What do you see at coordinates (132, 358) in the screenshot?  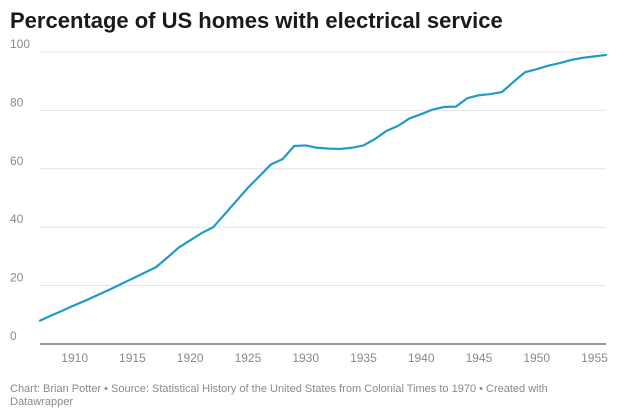 I see `x-tick-label-1915: 1915` at bounding box center [132, 358].